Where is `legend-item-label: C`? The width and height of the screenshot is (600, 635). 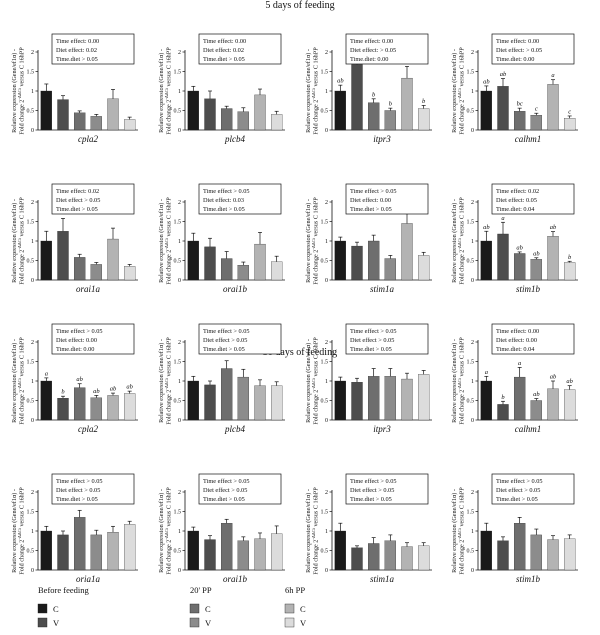 legend-item-label: C is located at coordinates (208, 609).